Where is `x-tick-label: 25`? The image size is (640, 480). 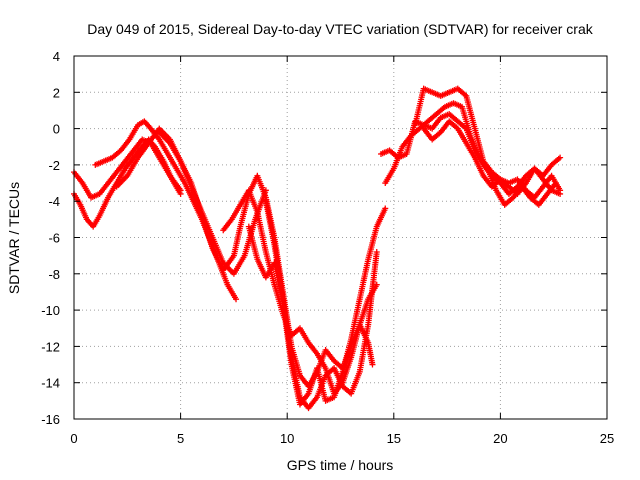 x-tick-label: 25 is located at coordinates (607, 438).